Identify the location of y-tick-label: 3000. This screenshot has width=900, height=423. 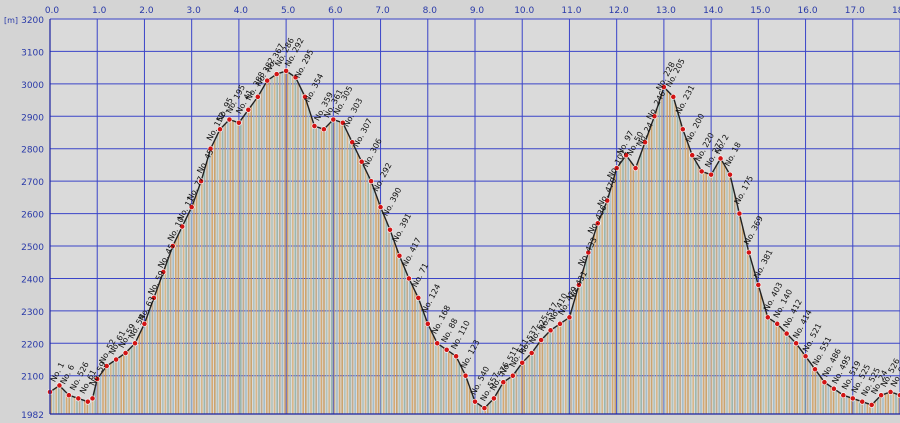
(32, 86).